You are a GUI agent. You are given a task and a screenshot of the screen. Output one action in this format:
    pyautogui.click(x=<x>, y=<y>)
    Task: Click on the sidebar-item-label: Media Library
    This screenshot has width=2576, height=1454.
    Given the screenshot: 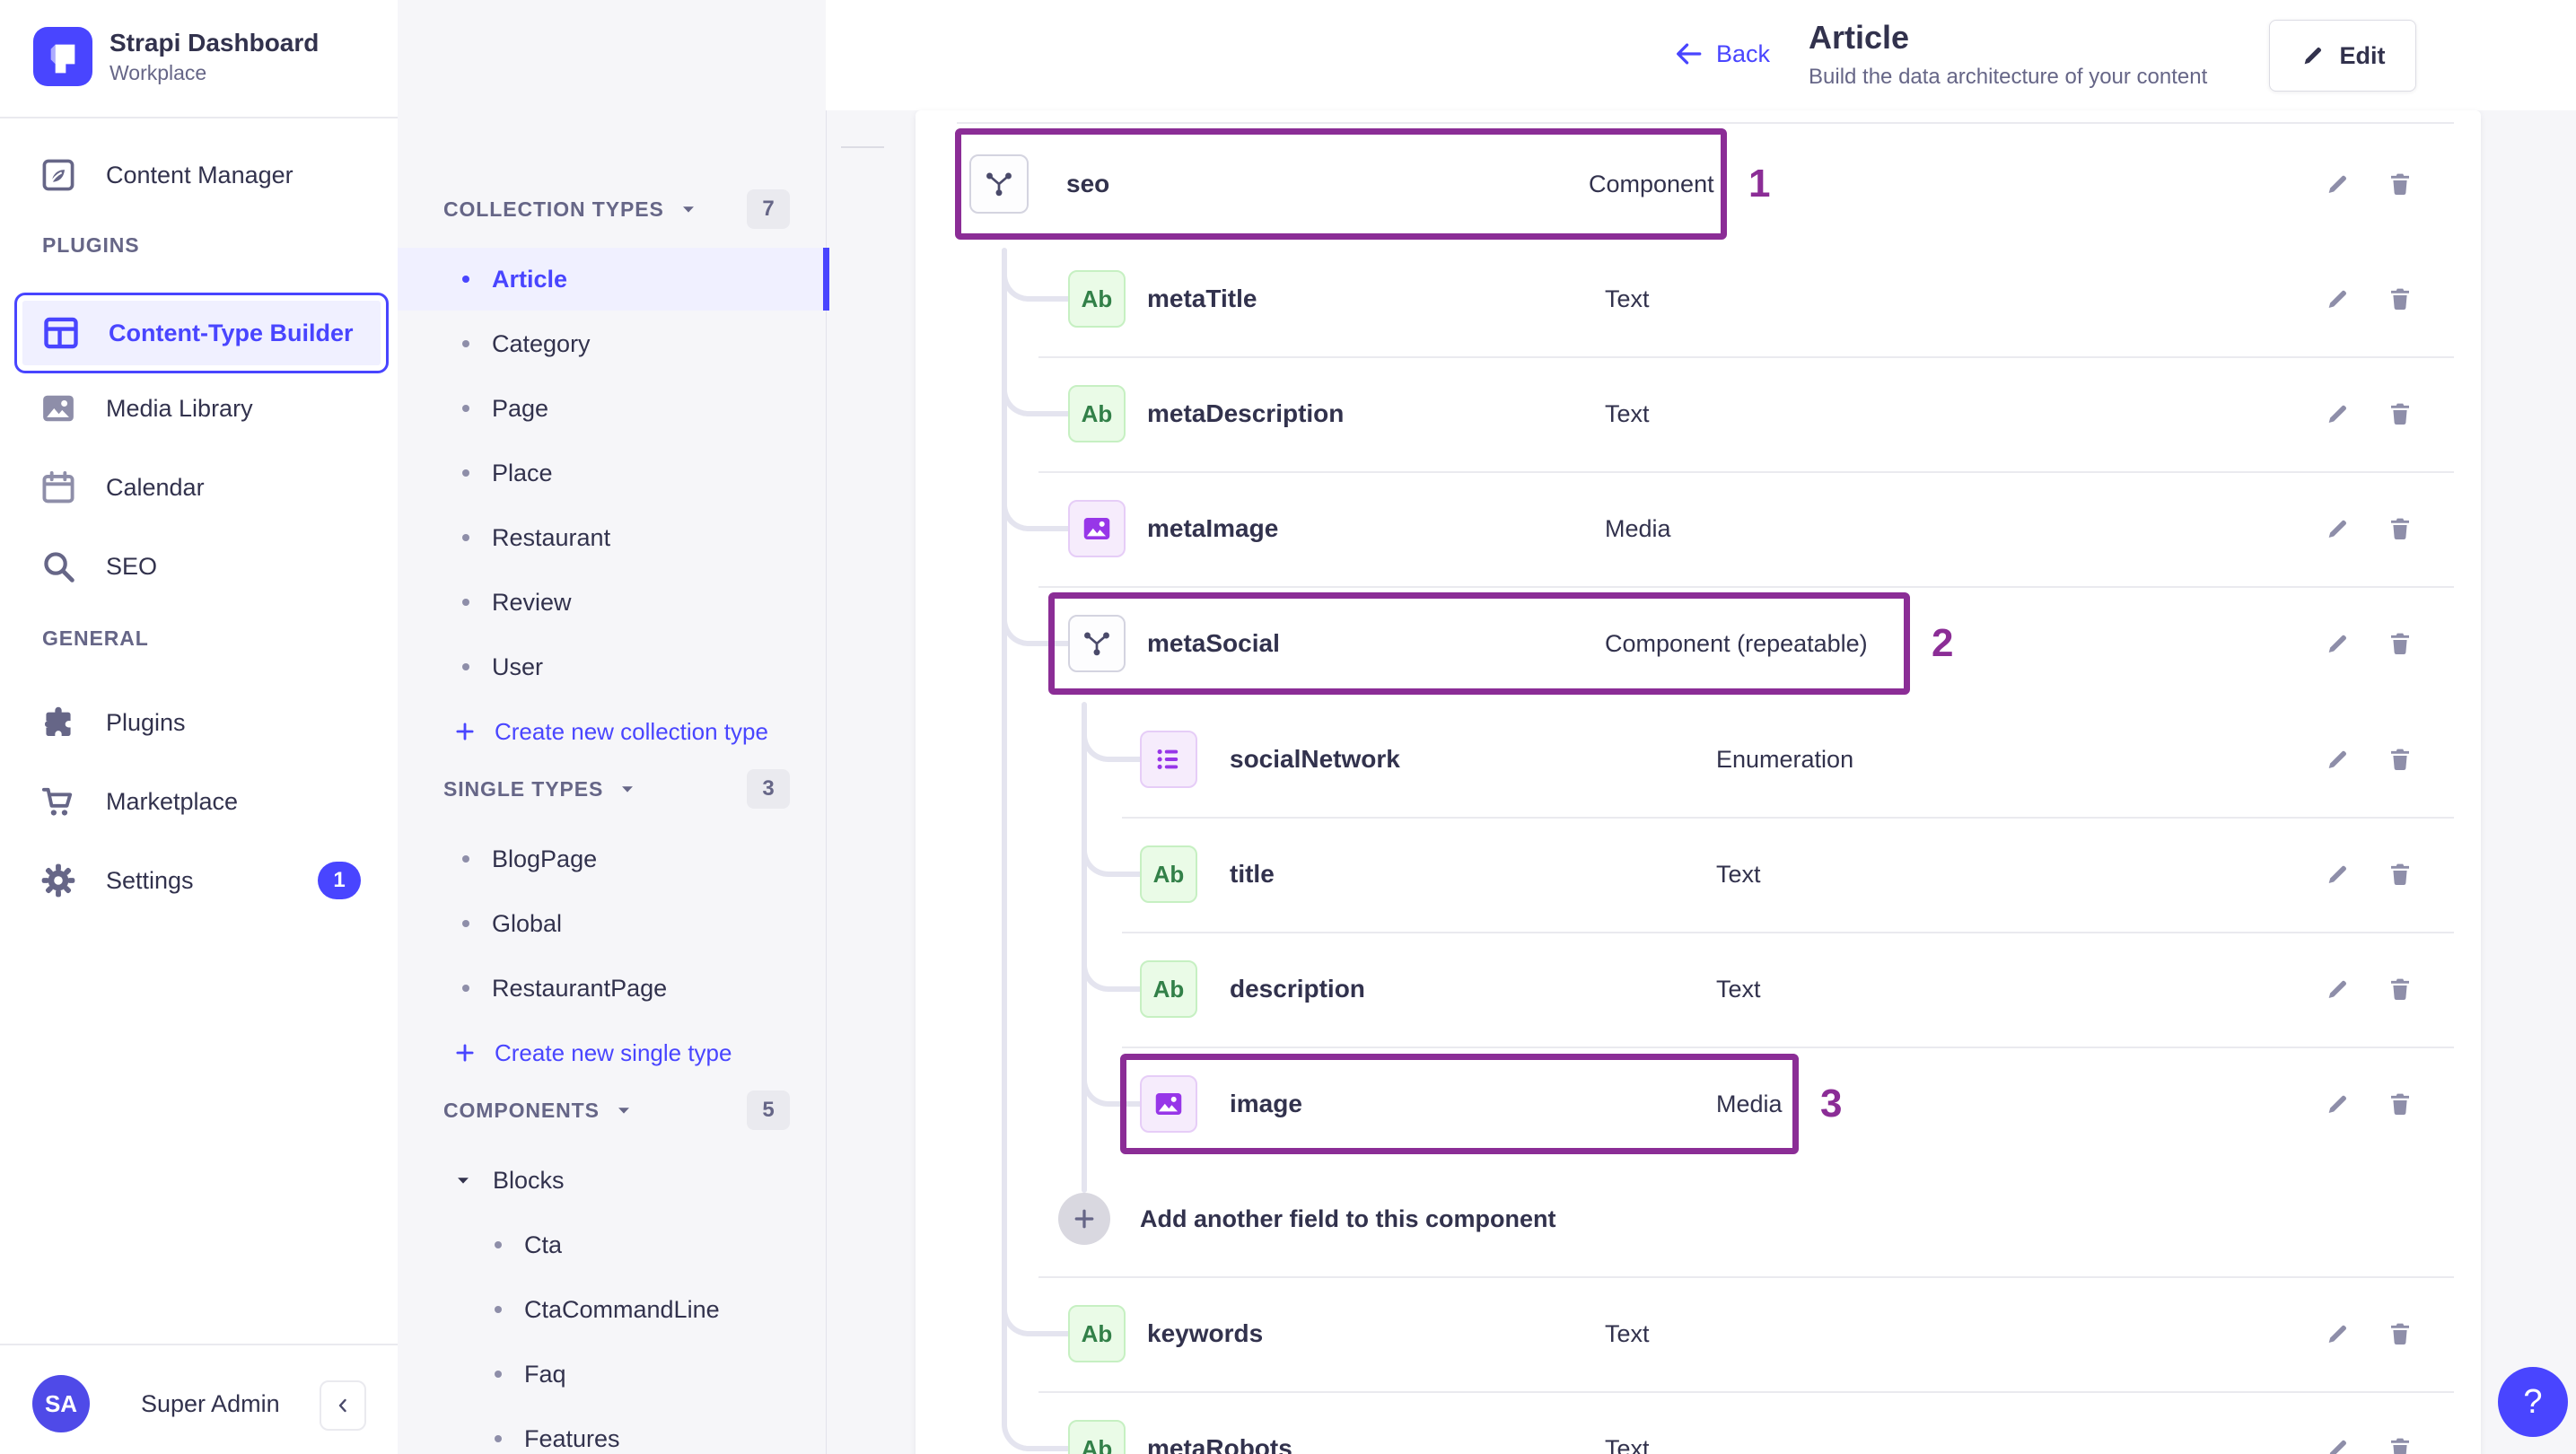 What is the action you would take?
    pyautogui.click(x=179, y=408)
    